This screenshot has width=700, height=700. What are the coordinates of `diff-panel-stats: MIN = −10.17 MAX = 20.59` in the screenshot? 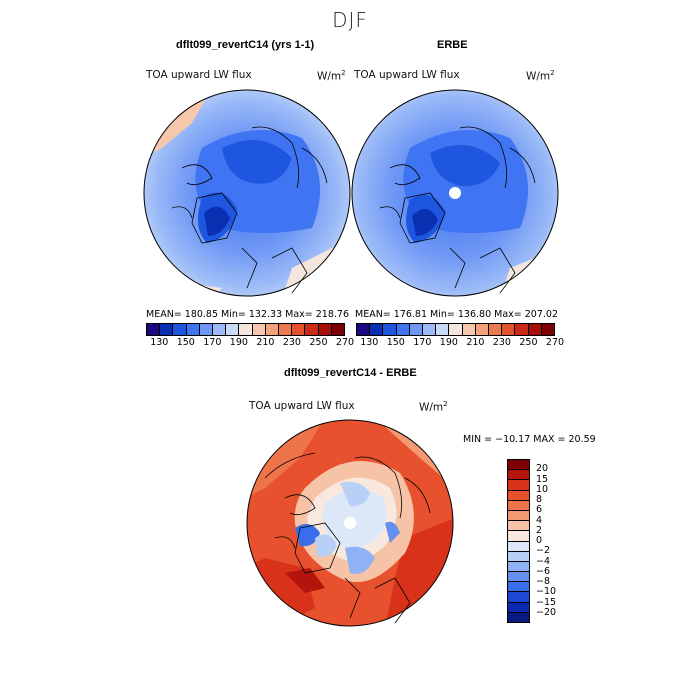 It's located at (529, 439).